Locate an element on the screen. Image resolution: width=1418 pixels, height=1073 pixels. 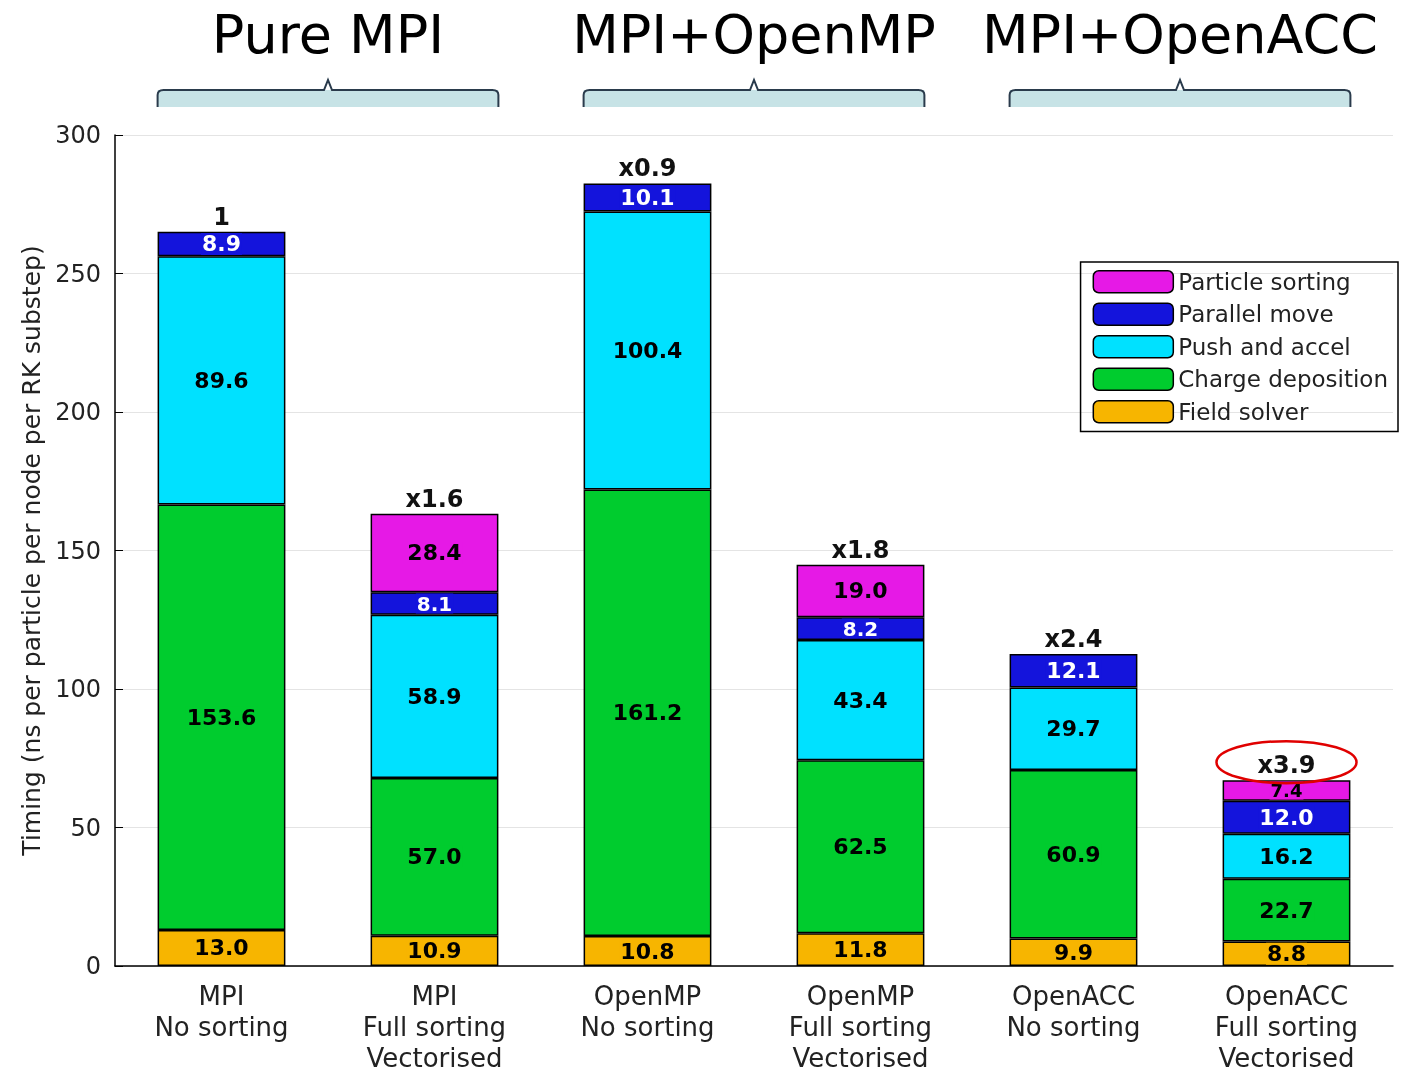
y-tick-label: 300 is located at coordinates (78, 135).